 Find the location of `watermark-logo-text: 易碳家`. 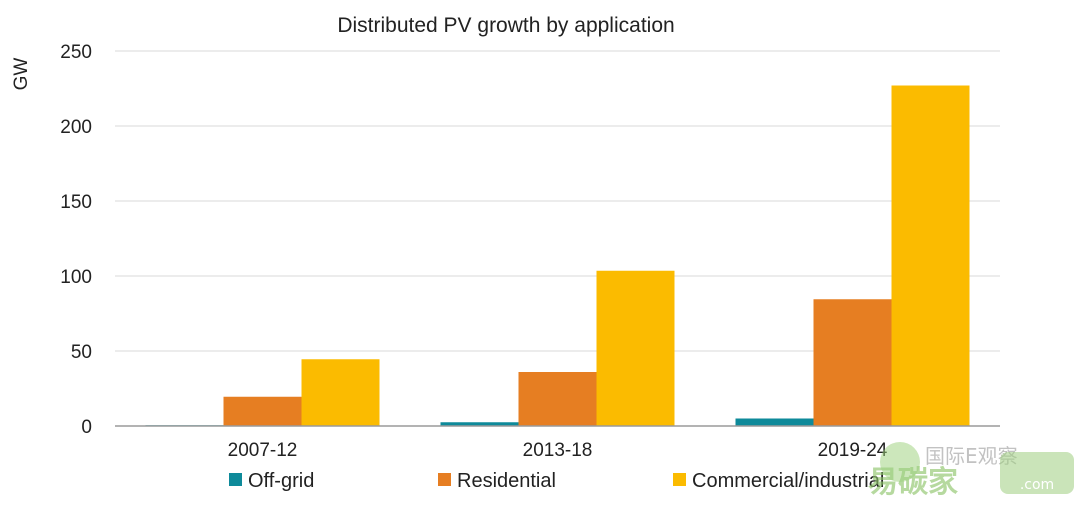

watermark-logo-text: 易碳家 is located at coordinates (913, 482).